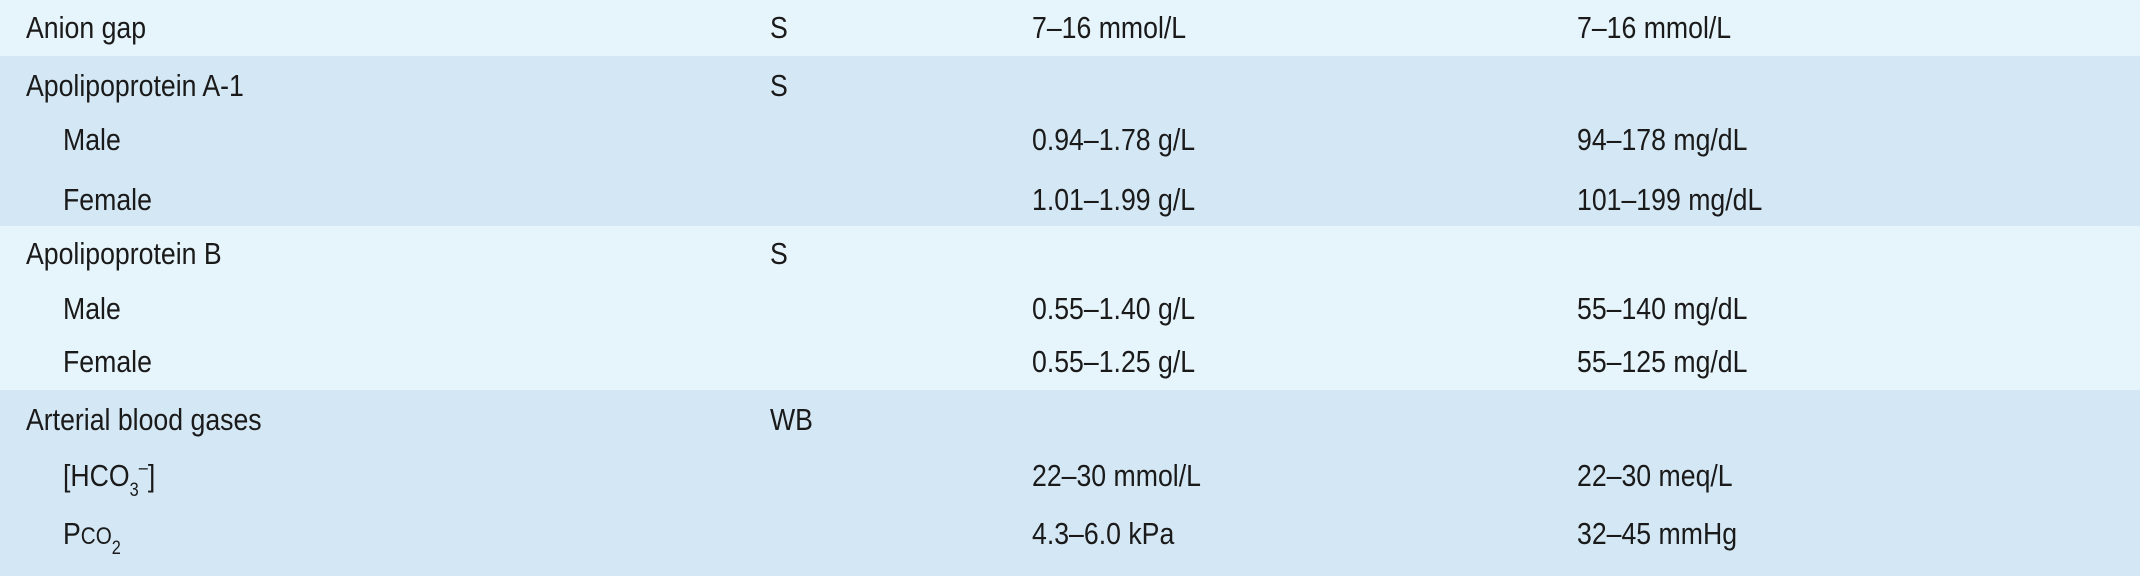 The width and height of the screenshot is (2140, 576). I want to click on table-row: PCO2 4.3–6.0 kPa 32–45 mmHg, so click(1070, 534).